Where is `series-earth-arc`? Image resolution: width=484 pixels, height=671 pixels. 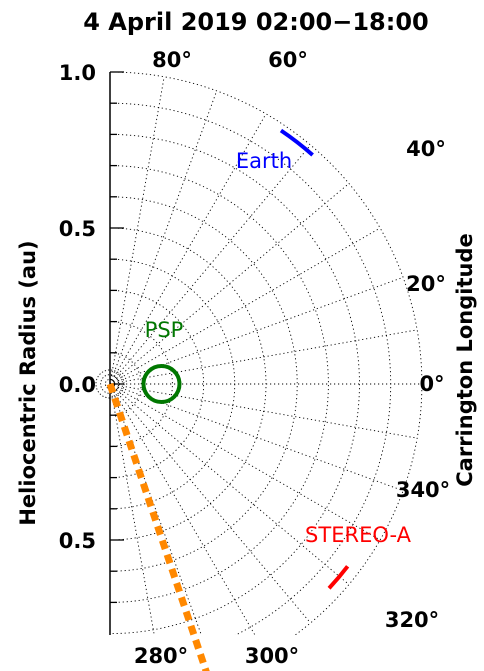
series-earth-arc is located at coordinates (296, 142).